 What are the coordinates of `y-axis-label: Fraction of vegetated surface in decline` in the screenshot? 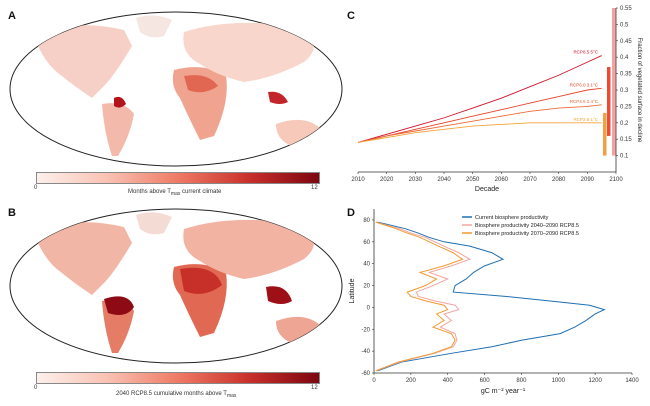 It's located at (639, 90).